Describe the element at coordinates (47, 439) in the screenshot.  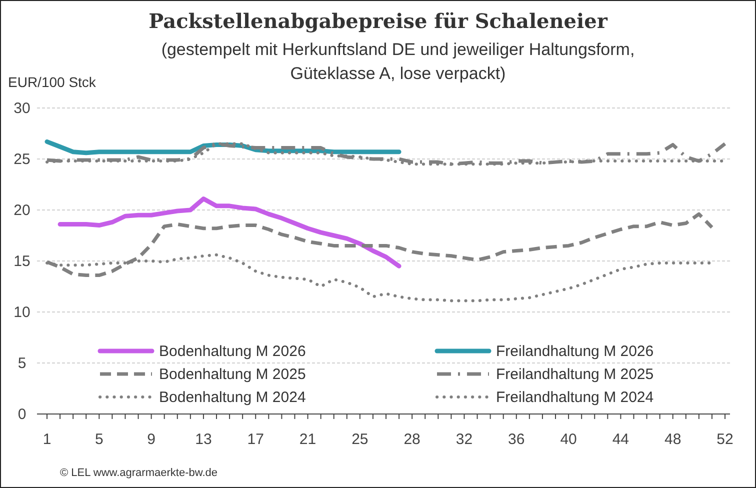
I see `x-tick-label: 1` at that location.